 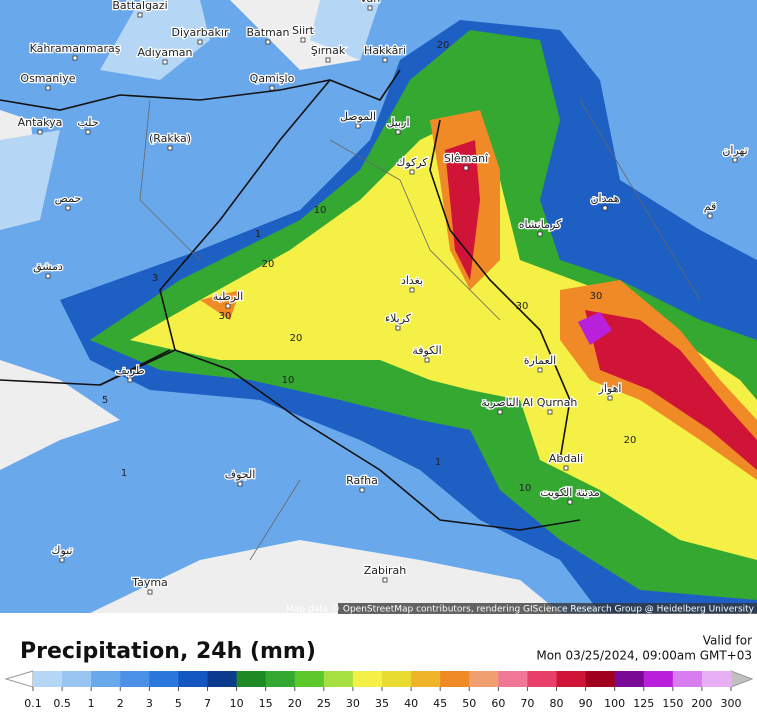 I want to click on place-label: الرطبة, so click(x=228, y=296).